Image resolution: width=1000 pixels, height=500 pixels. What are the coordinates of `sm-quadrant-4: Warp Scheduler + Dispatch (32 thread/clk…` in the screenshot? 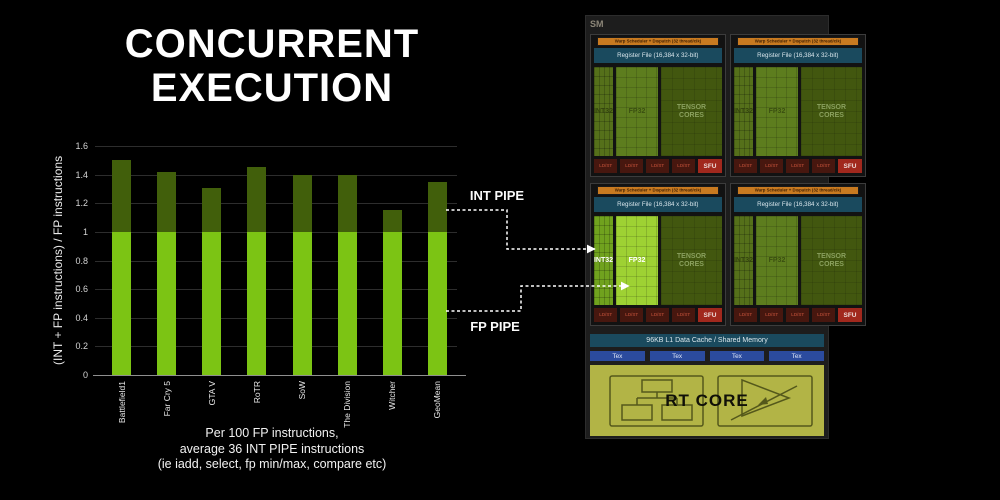 It's located at (797, 254).